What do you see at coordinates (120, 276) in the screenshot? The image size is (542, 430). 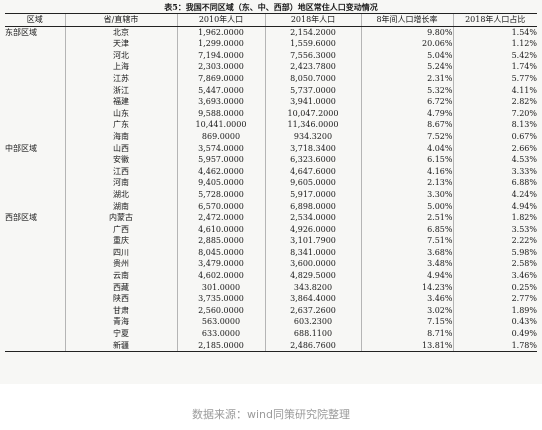 I see `province-cell: 云南` at bounding box center [120, 276].